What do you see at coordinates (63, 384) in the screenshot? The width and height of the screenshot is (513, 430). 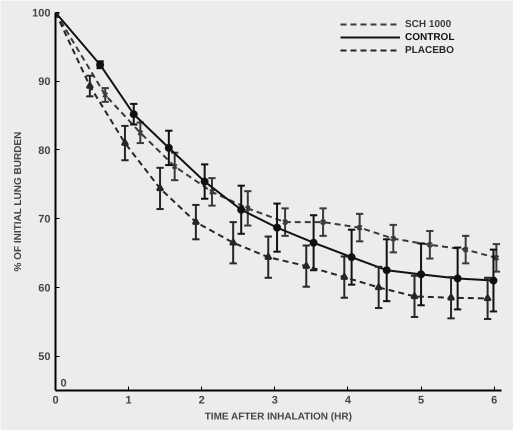 I see `annotation: 0` at bounding box center [63, 384].